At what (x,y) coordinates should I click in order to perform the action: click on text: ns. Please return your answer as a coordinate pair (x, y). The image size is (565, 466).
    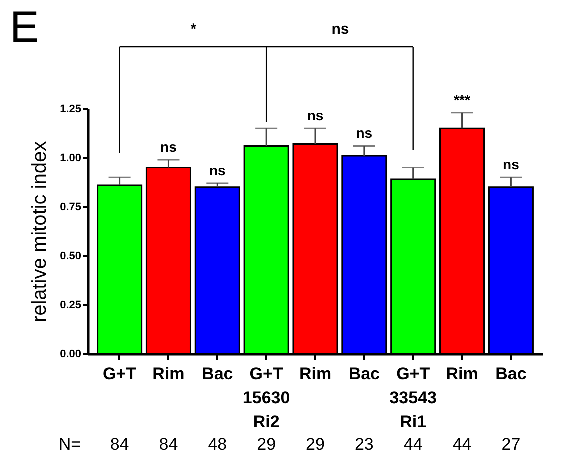
    Looking at the image, I should click on (341, 29).